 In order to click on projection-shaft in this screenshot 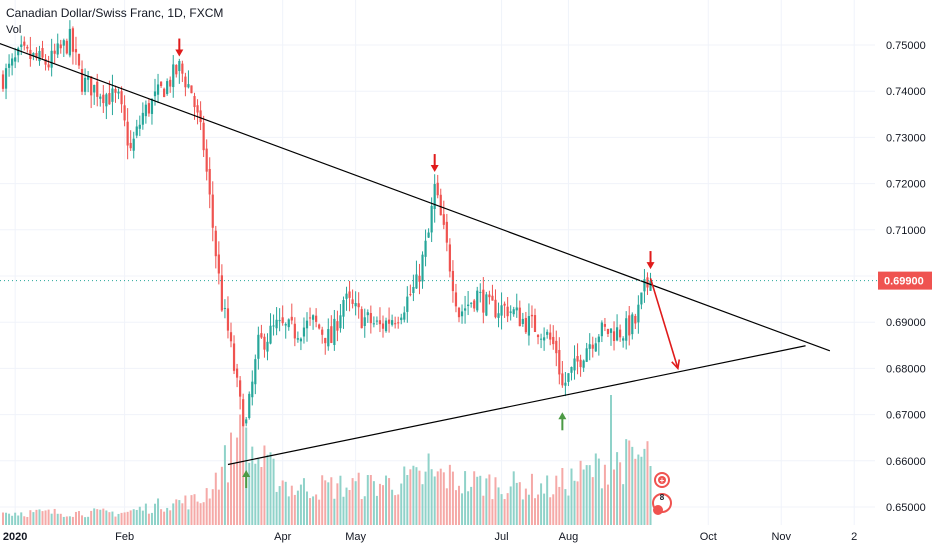, I will do `click(664, 323)`.